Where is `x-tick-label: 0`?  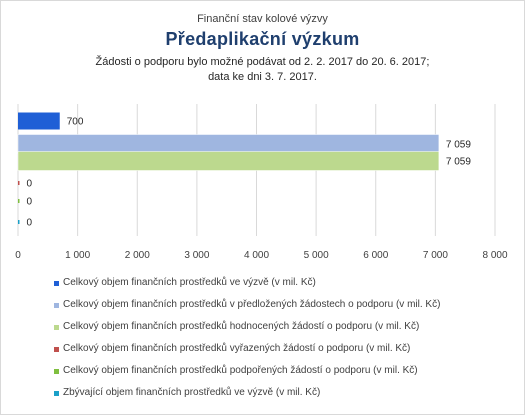 x-tick-label: 0 is located at coordinates (18, 255).